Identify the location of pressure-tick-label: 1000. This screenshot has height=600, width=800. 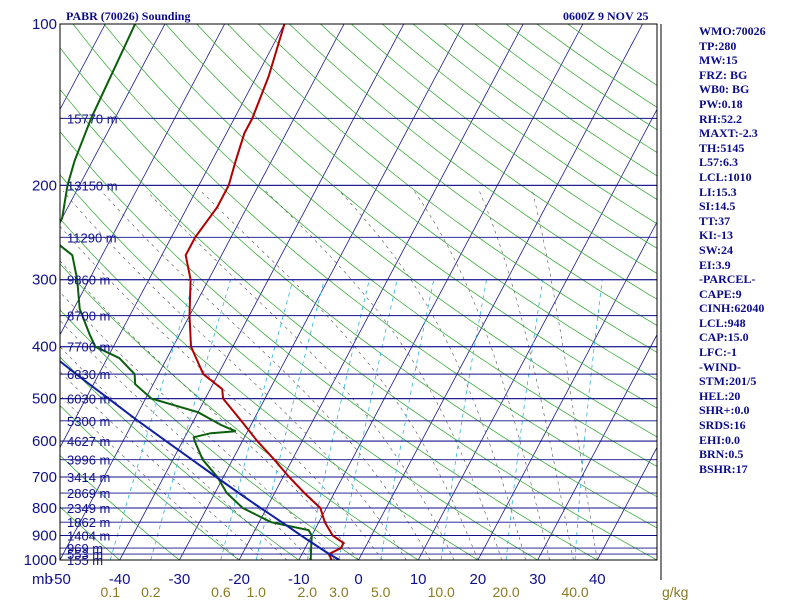
(40, 560).